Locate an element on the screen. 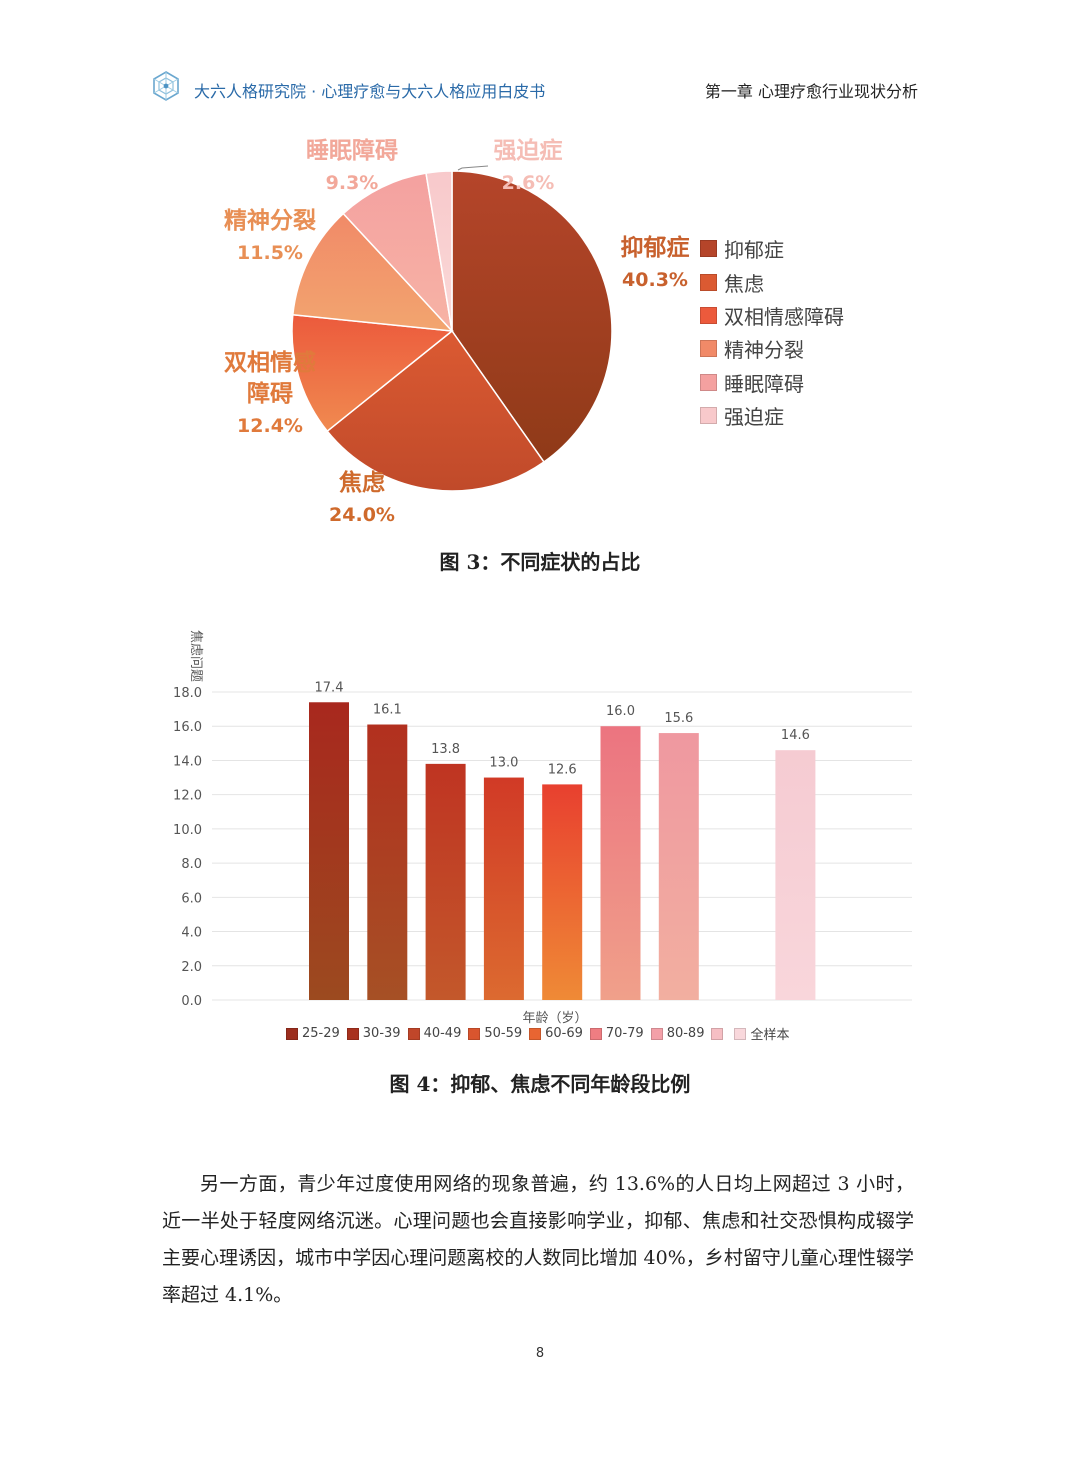 This screenshot has width=1080, height=1466. bar-legend-item: 30-39 is located at coordinates (373, 1033).